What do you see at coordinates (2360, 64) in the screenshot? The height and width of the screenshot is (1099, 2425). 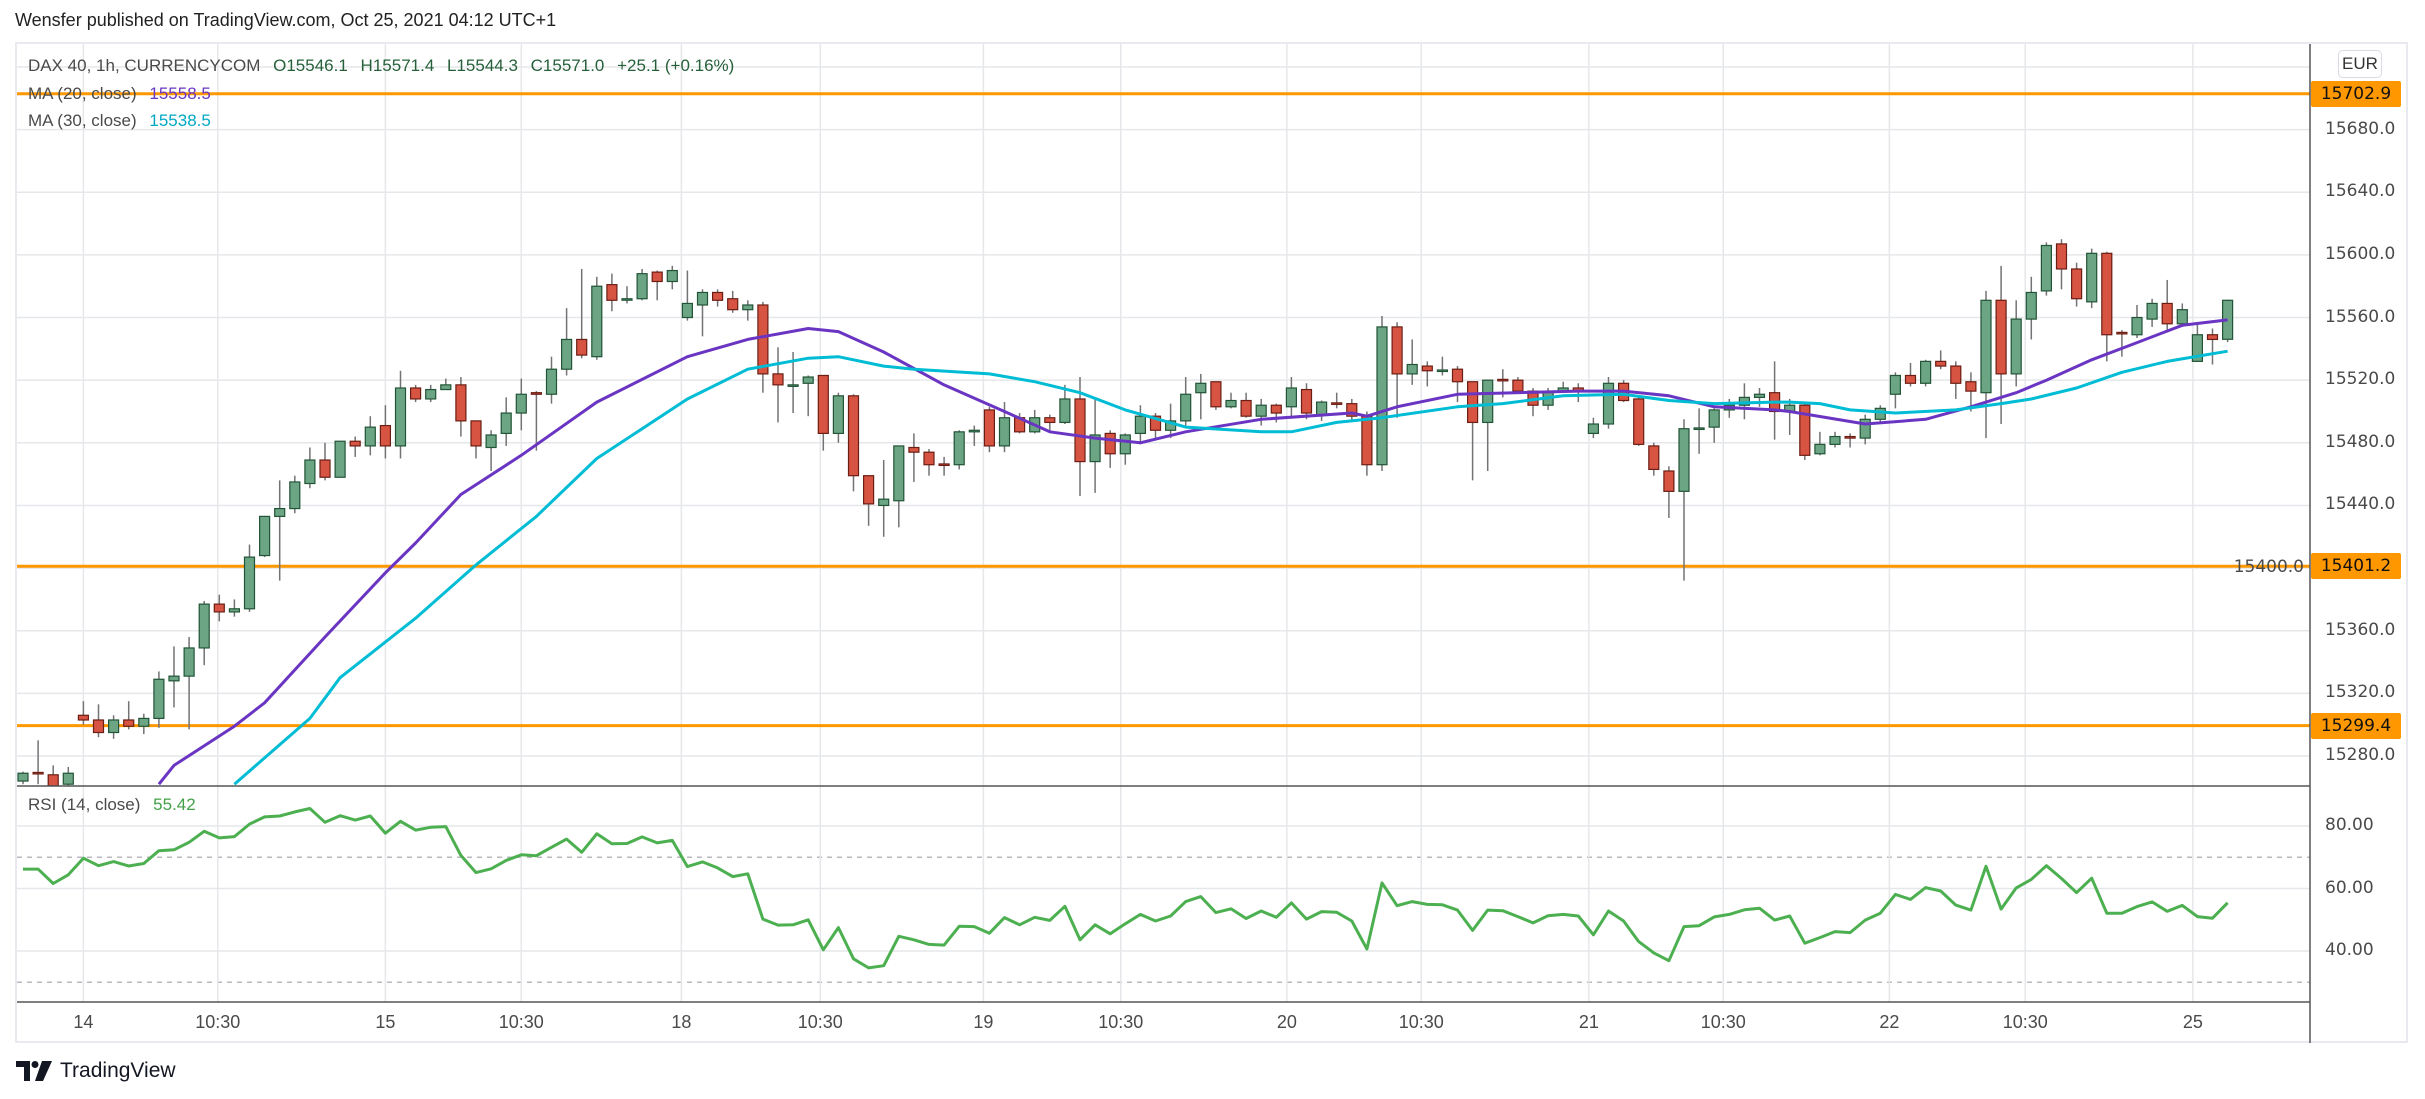 I see `currency-badge: EUR` at bounding box center [2360, 64].